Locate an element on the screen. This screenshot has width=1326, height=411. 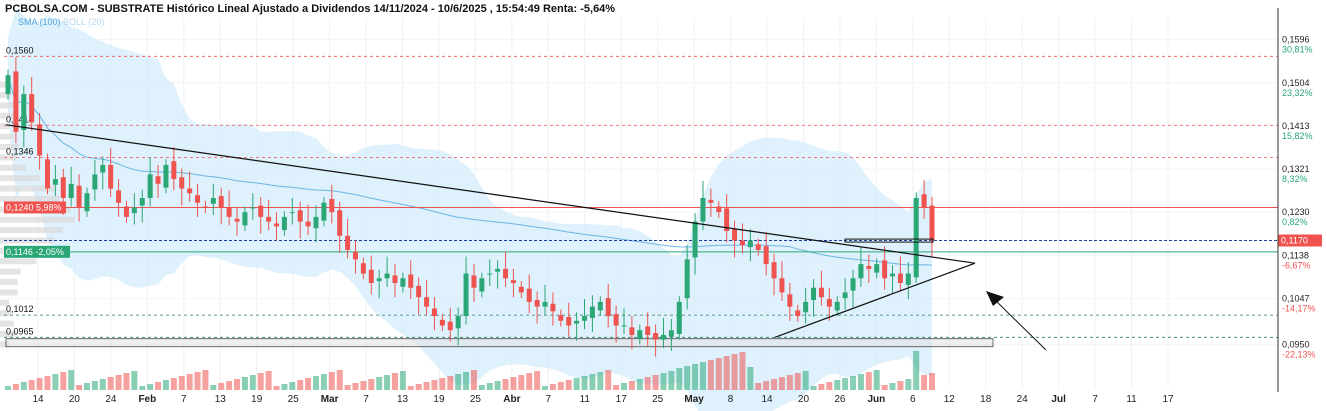
x-tick-label: 11 is located at coordinates (585, 399).